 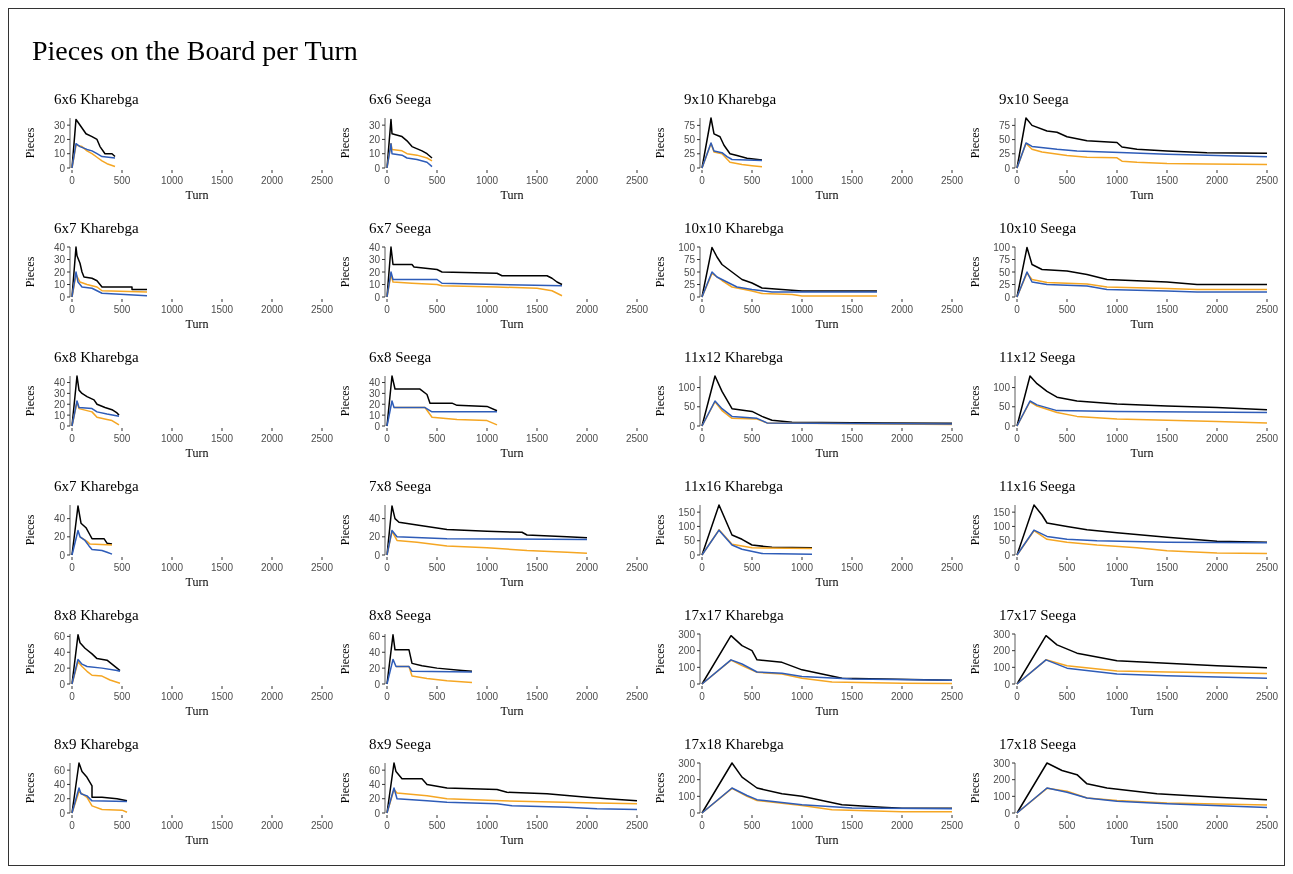 I want to click on chart-title: 6x8 Seega, so click(x=400, y=357).